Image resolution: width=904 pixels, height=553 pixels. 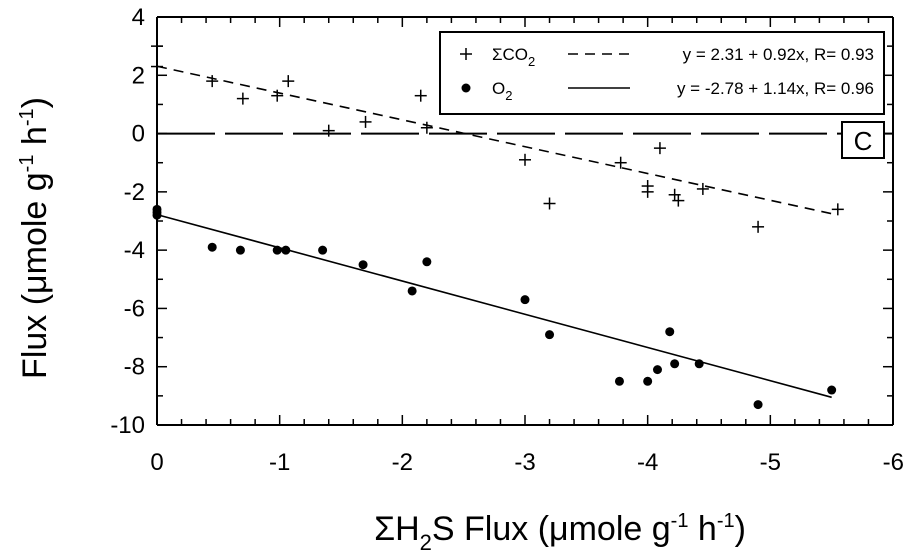 I want to click on legend-o2-equation: y = -2.78 + 1.14x, R= 0.96, so click(x=775, y=88).